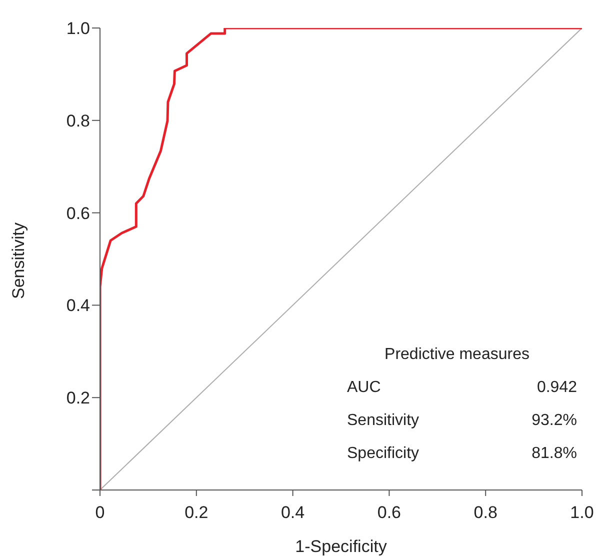 This screenshot has width=598, height=560. I want to click on x-tick-label: 0, so click(100, 512).